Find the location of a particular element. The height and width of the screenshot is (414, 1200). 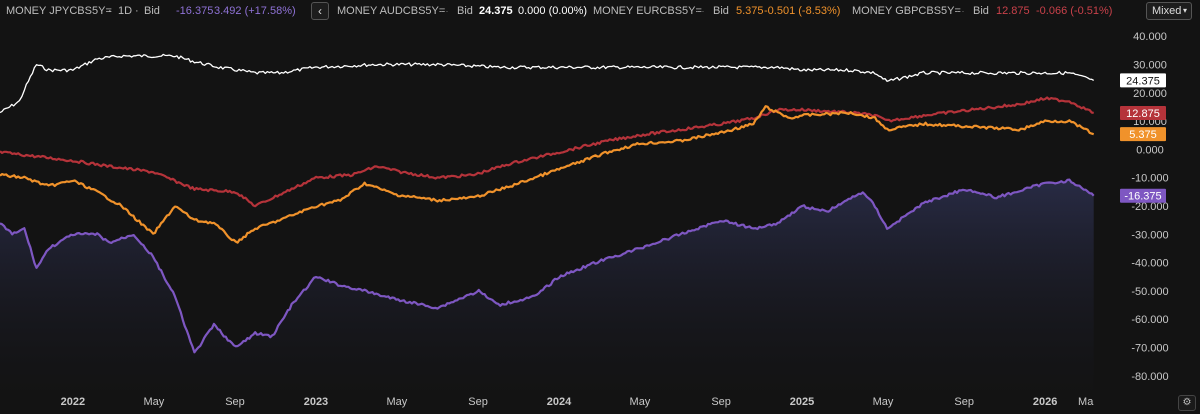

gear-icon: ⚙ is located at coordinates (1187, 402).